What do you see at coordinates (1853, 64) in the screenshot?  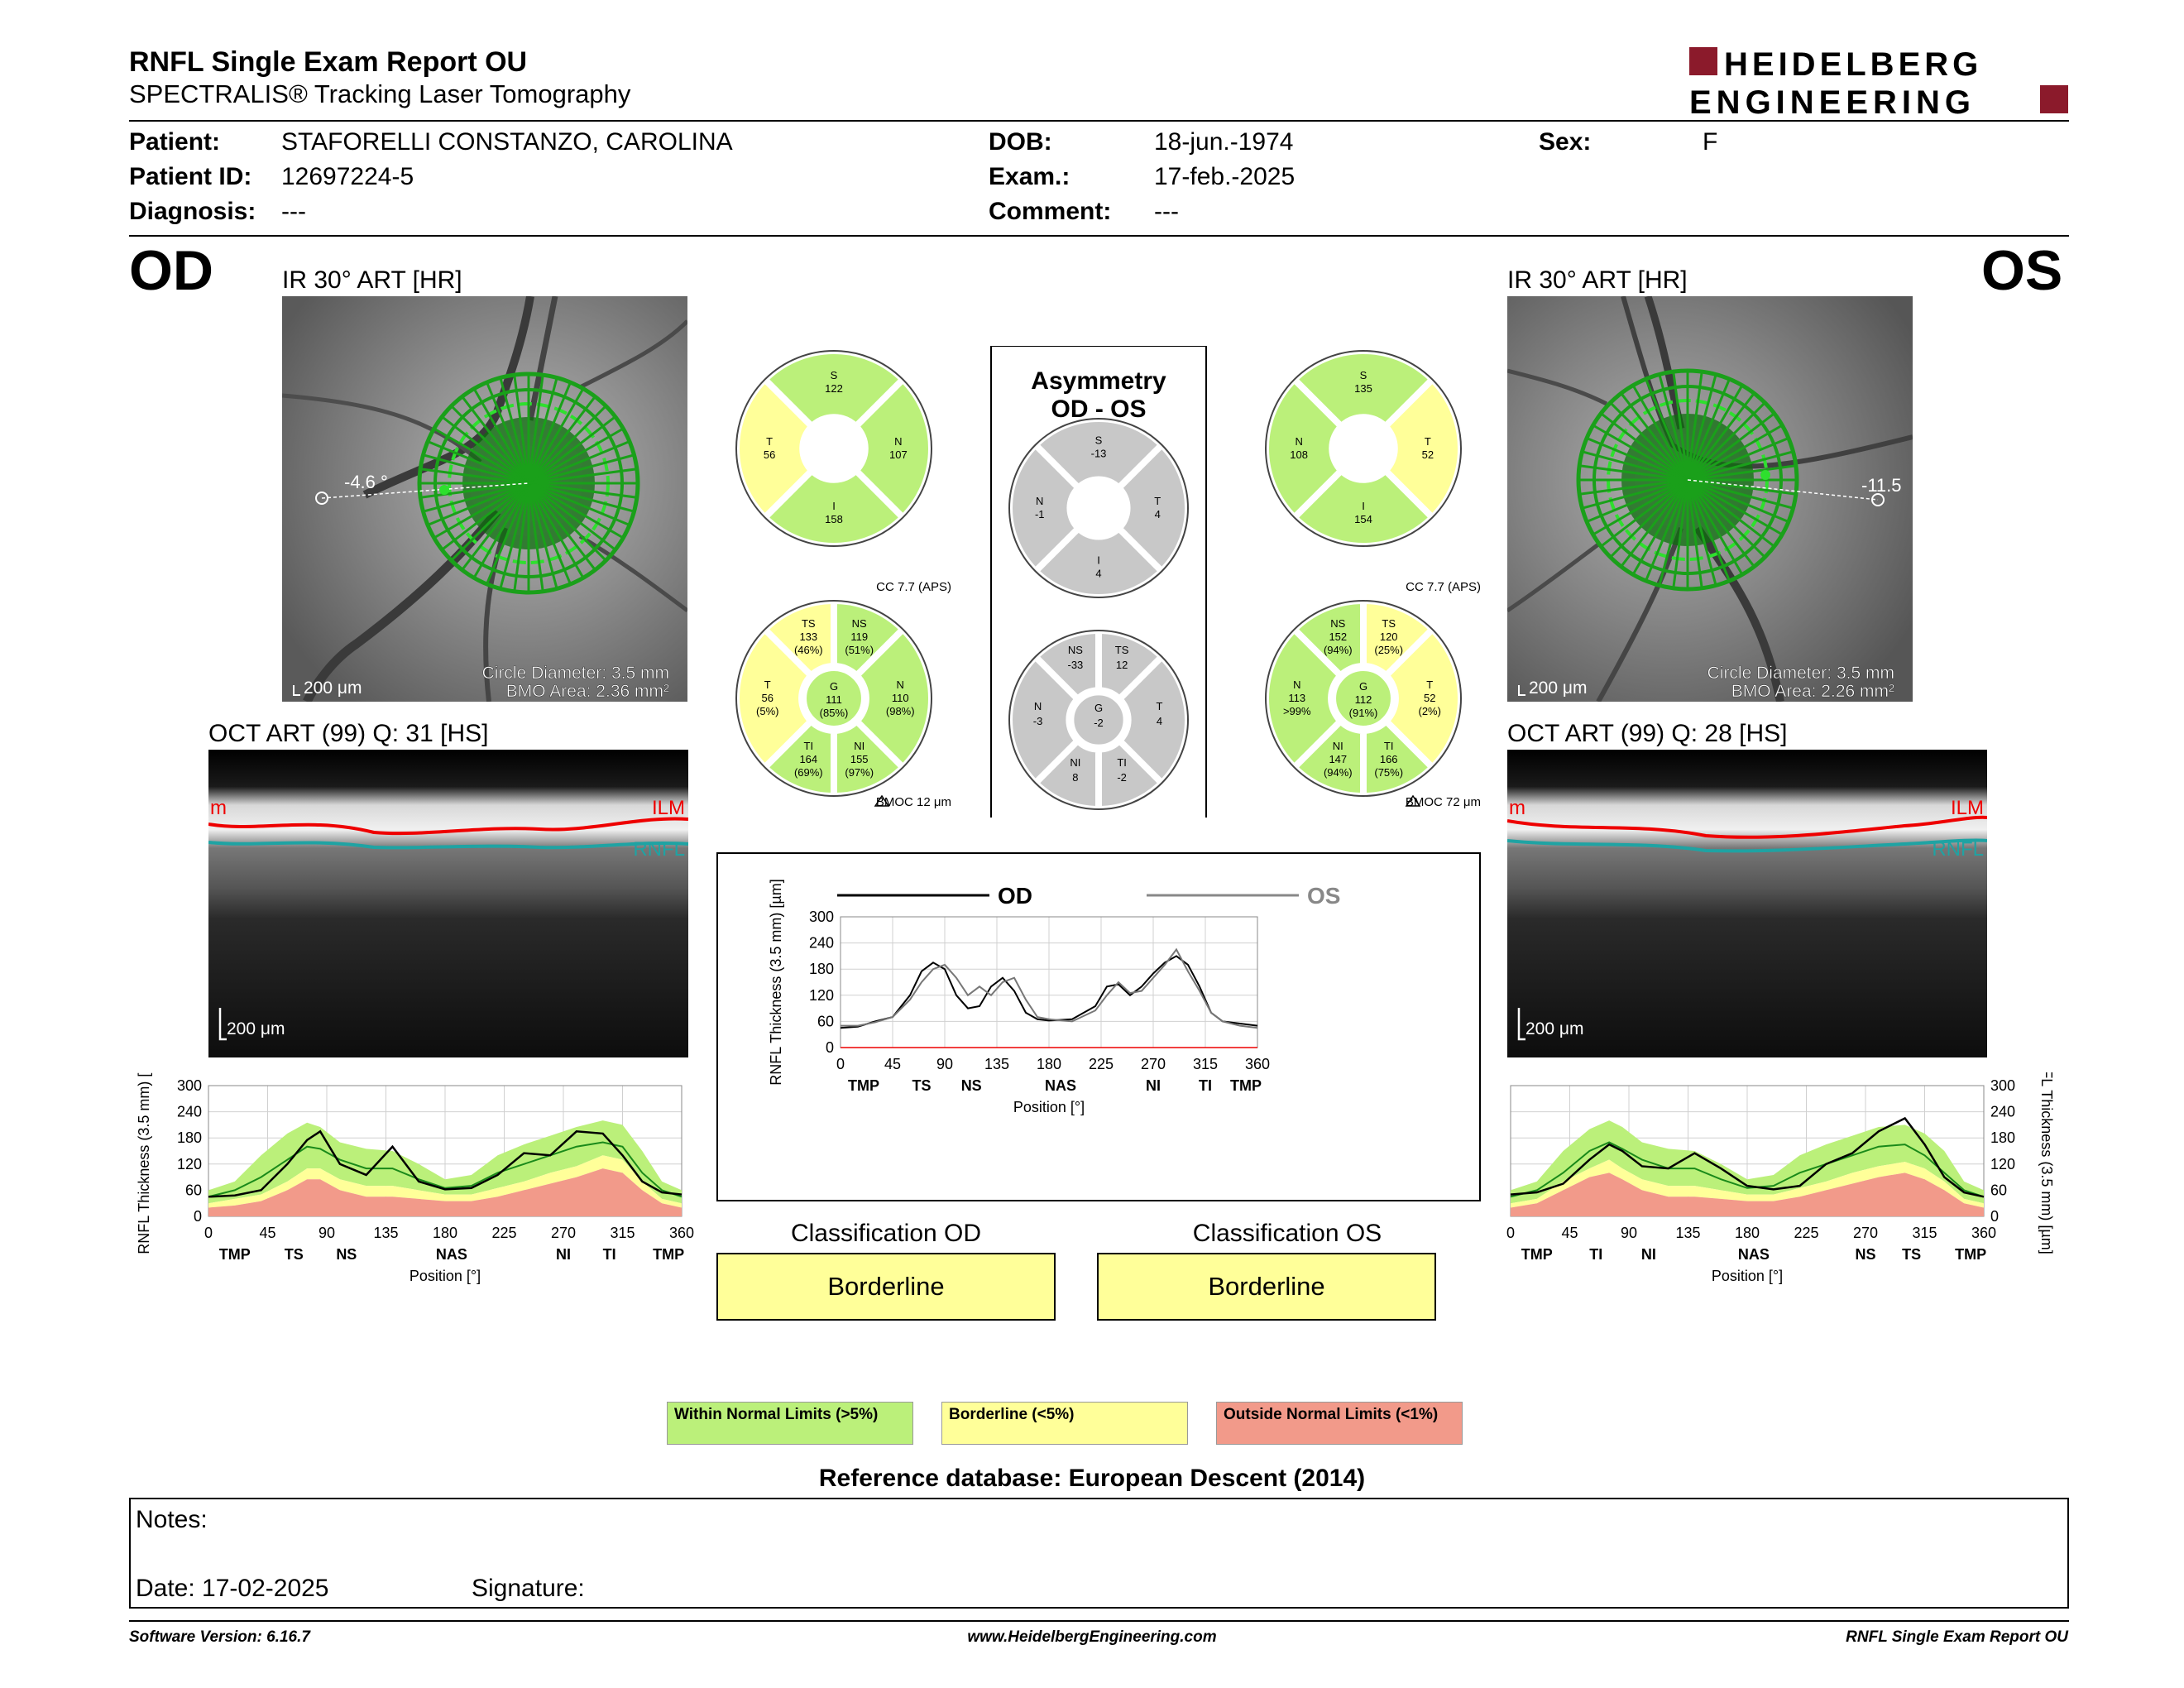 I see `brand-line1: HEIDELBERG` at bounding box center [1853, 64].